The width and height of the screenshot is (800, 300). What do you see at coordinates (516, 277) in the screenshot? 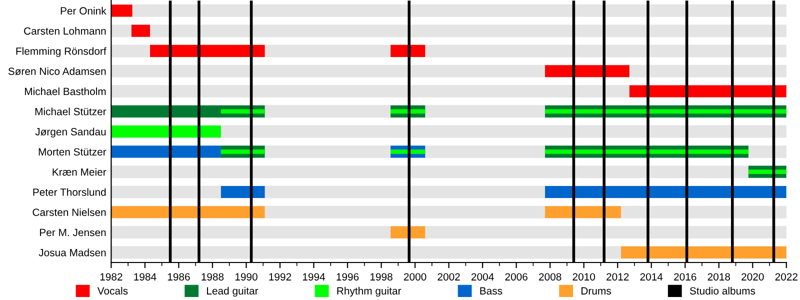
I see `x-tick-label: 2006` at bounding box center [516, 277].